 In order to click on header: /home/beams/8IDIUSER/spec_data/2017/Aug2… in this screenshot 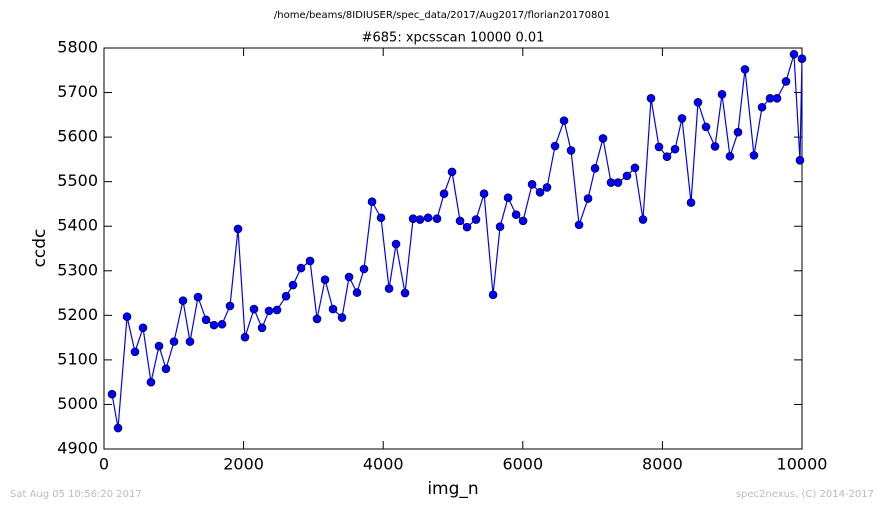, I will do `click(442, 15)`.